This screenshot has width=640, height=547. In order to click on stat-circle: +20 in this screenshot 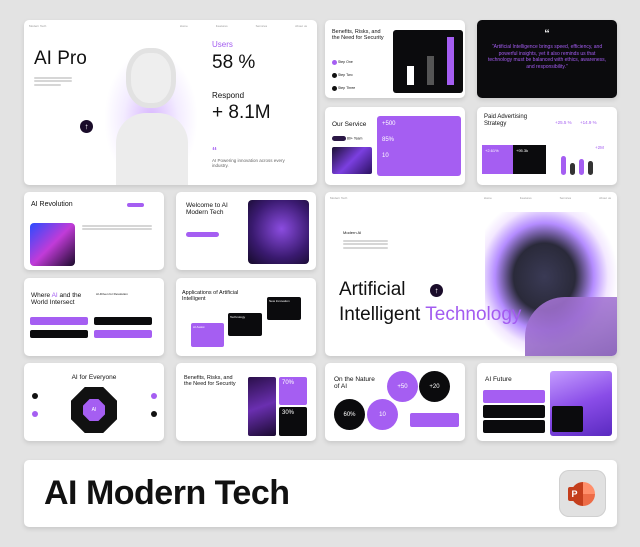, I will do `click(434, 386)`.